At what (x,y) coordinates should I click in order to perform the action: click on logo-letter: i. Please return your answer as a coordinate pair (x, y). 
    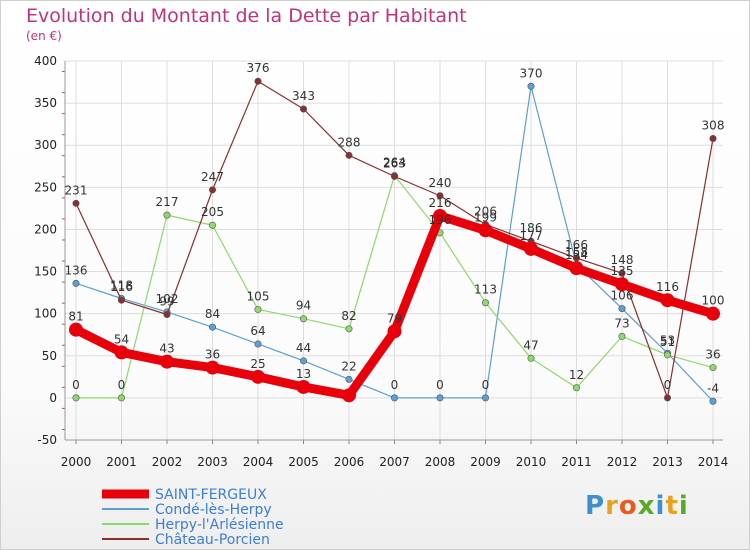
    Looking at the image, I should click on (683, 506).